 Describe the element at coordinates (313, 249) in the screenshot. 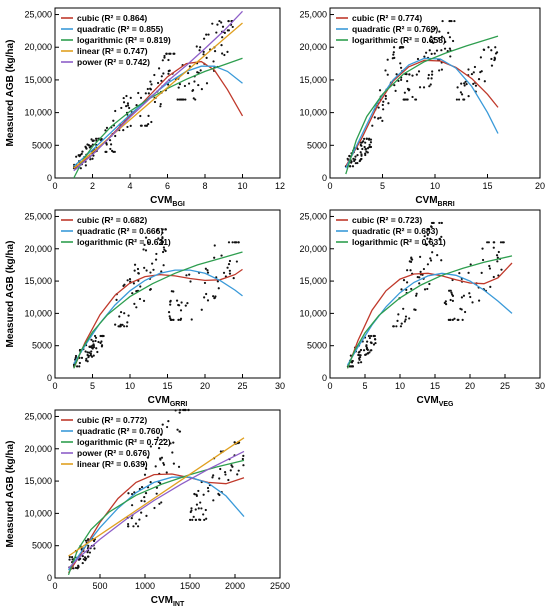

I see `y-tick-label: 20,000` at that location.